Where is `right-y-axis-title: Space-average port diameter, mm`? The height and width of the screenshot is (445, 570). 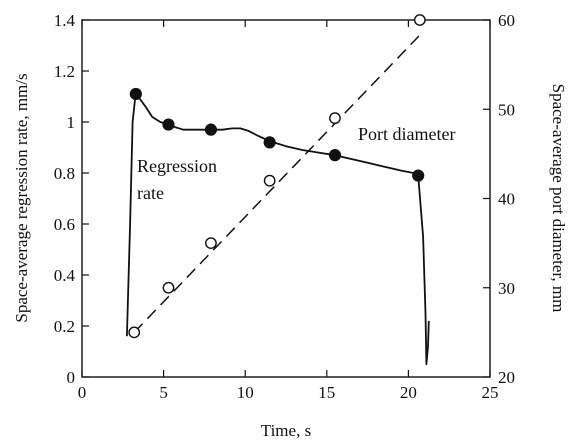
right-y-axis-title: Space-average port diameter, mm is located at coordinates (558, 198).